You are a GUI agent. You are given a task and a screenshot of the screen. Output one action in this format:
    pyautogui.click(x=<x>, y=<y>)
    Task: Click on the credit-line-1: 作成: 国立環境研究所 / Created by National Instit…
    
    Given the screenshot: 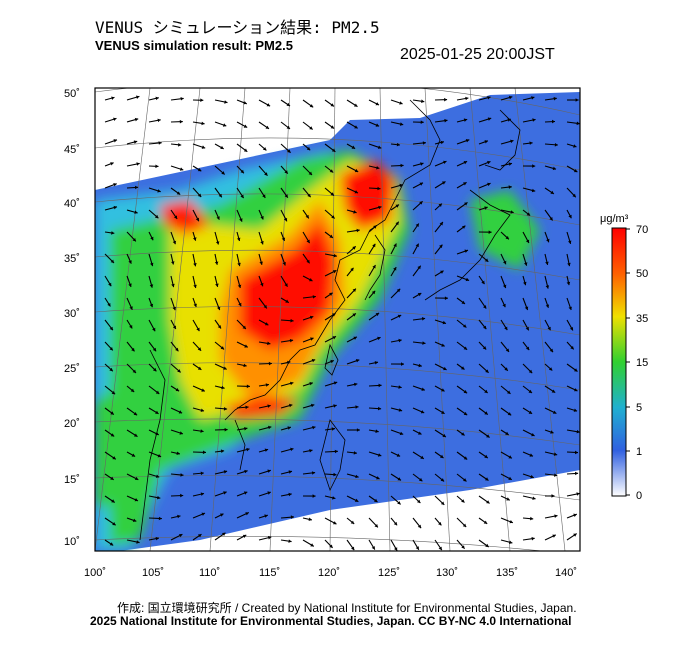 What is the action you would take?
    pyautogui.click(x=347, y=608)
    